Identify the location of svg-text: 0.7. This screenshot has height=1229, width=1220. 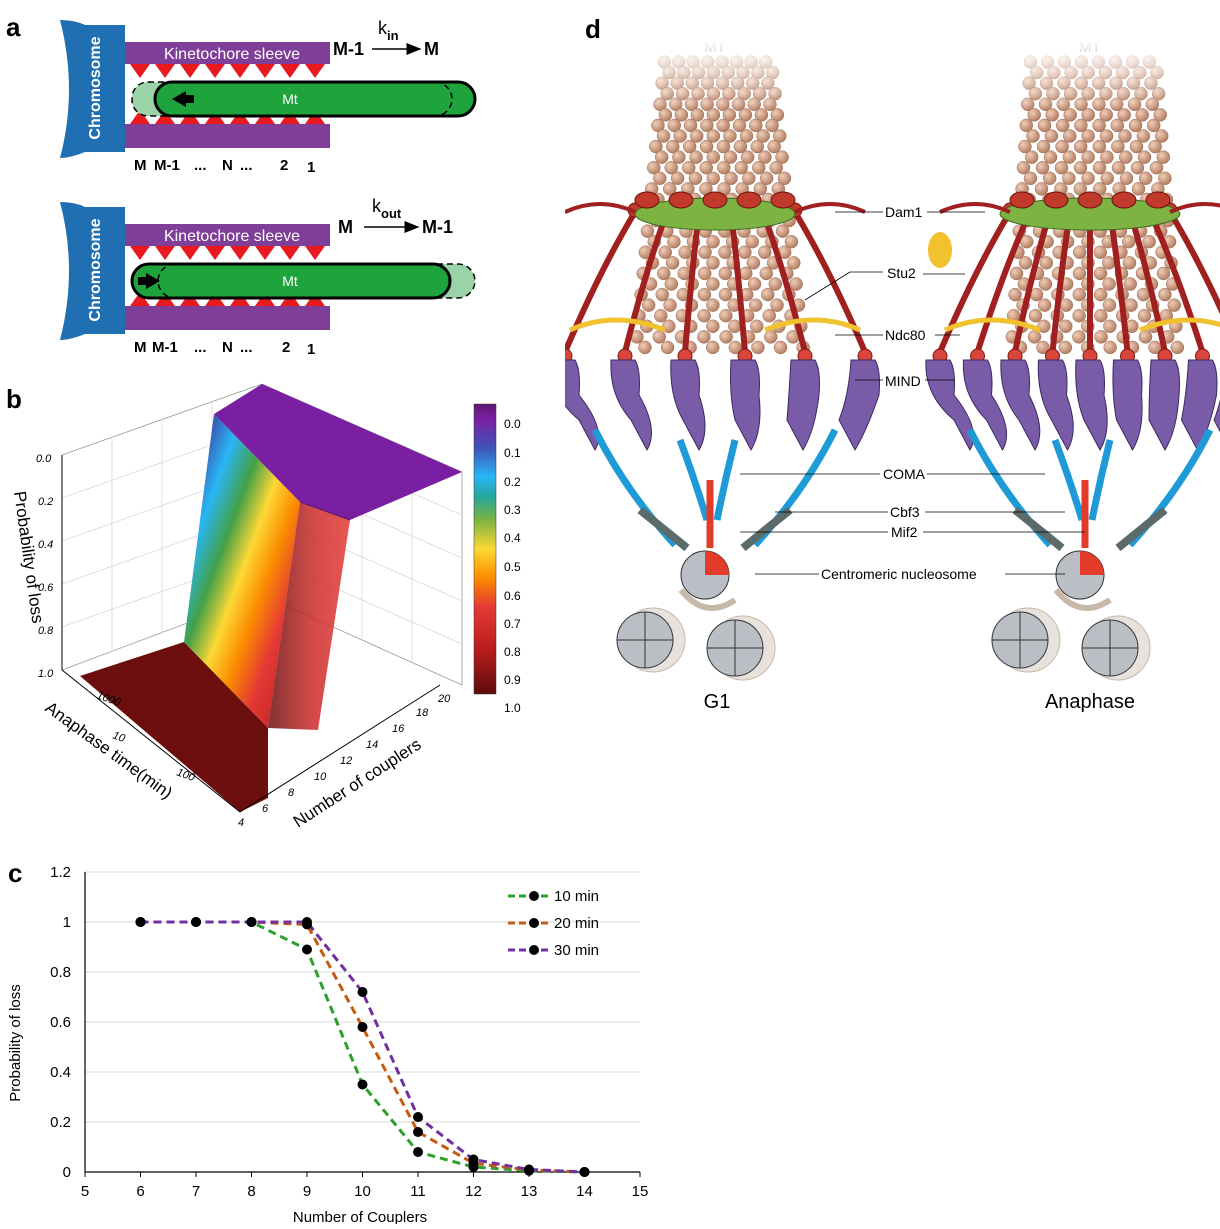
(512, 624).